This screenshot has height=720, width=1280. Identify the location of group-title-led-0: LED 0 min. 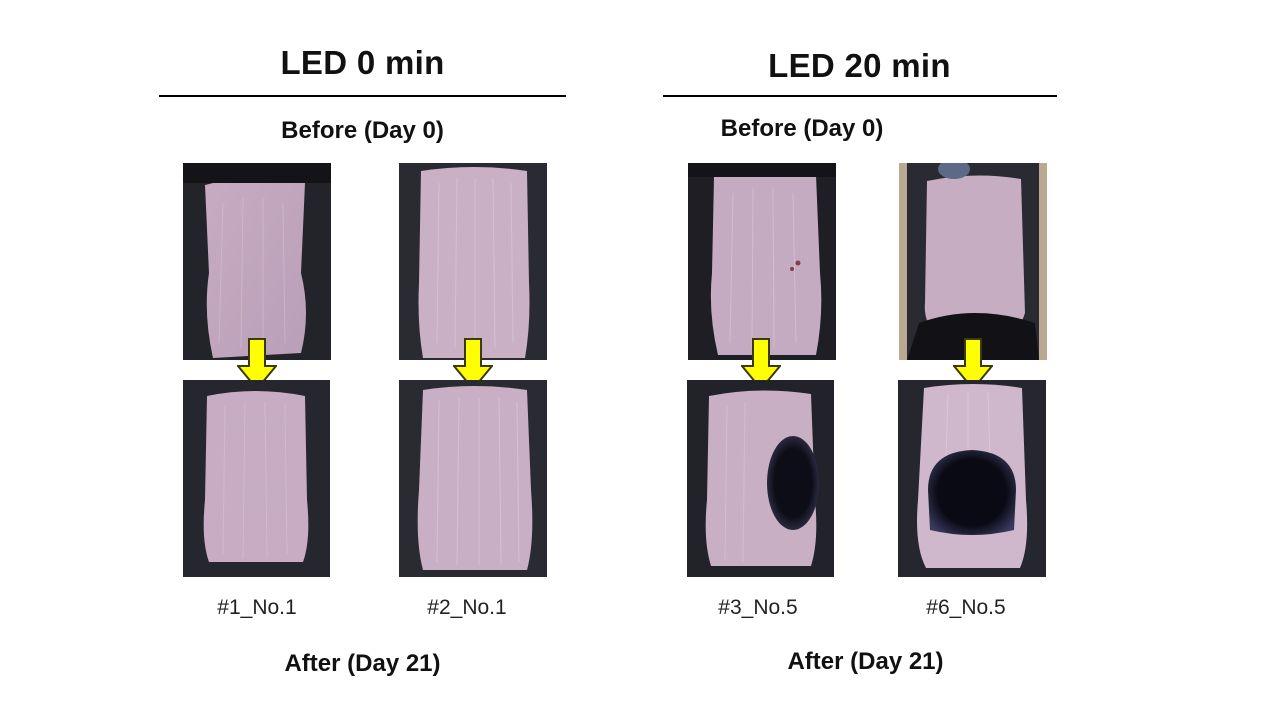
(362, 62).